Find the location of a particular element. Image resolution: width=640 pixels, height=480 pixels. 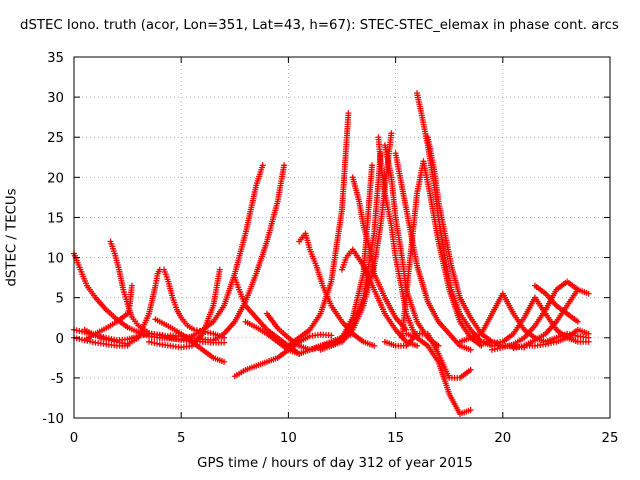

x-tick-label: 20 is located at coordinates (502, 438).